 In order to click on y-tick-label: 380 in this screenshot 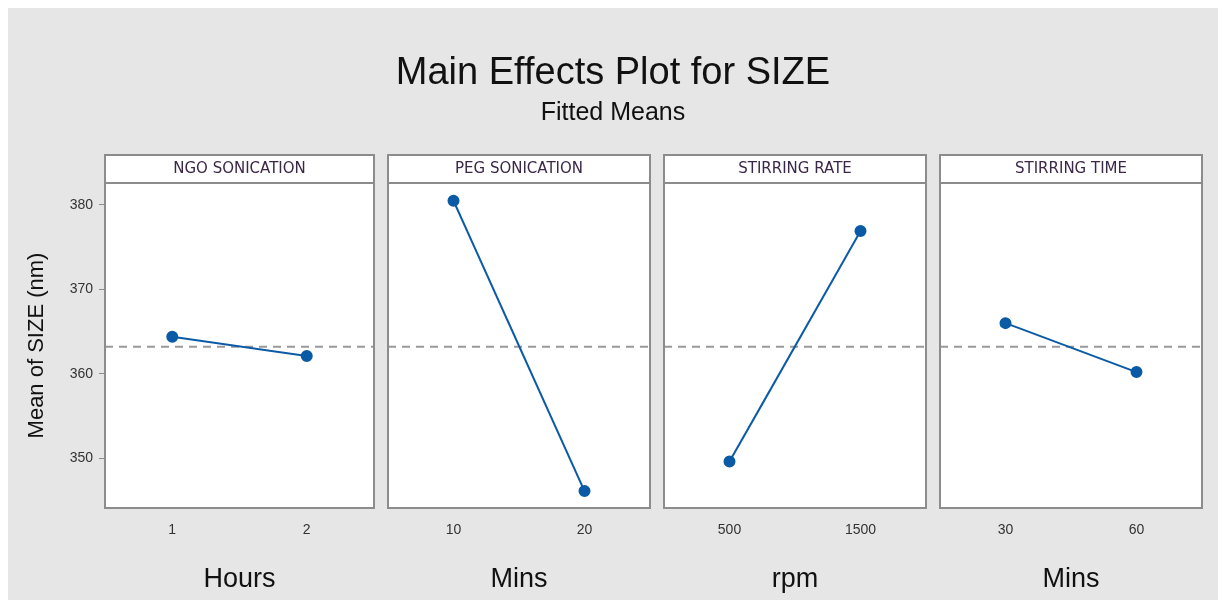, I will do `click(81, 203)`.